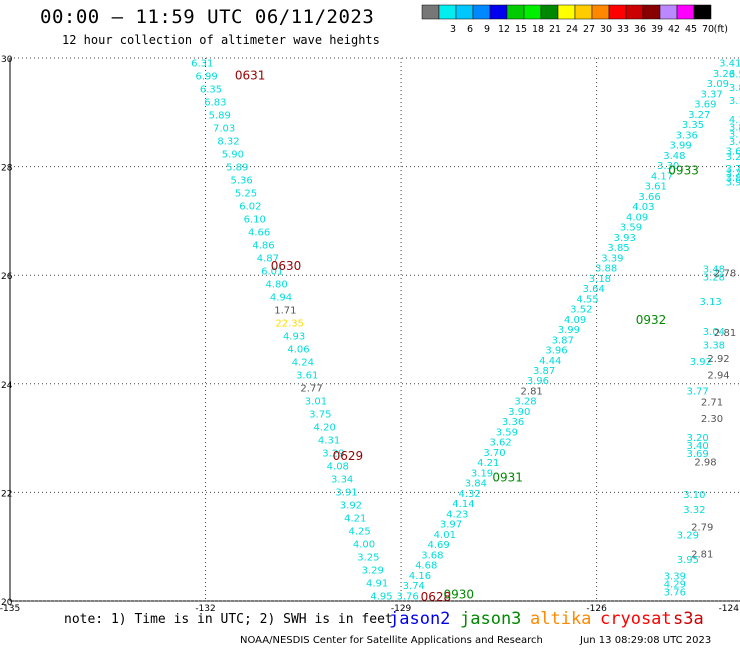 This screenshot has height=650, width=740. I want to click on swh-value: 3.70, so click(494, 453).